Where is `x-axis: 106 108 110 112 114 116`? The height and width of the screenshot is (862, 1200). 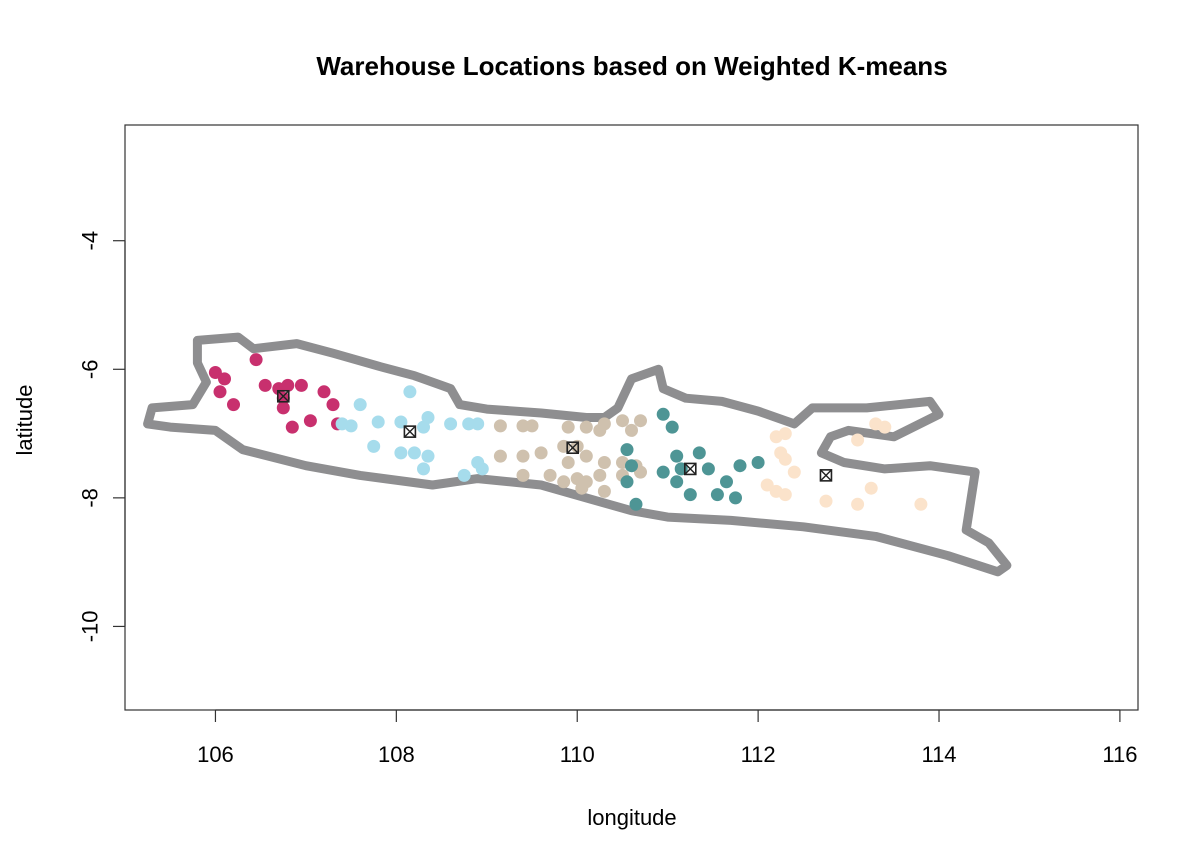 x-axis: 106 108 110 112 114 116 is located at coordinates (667, 738).